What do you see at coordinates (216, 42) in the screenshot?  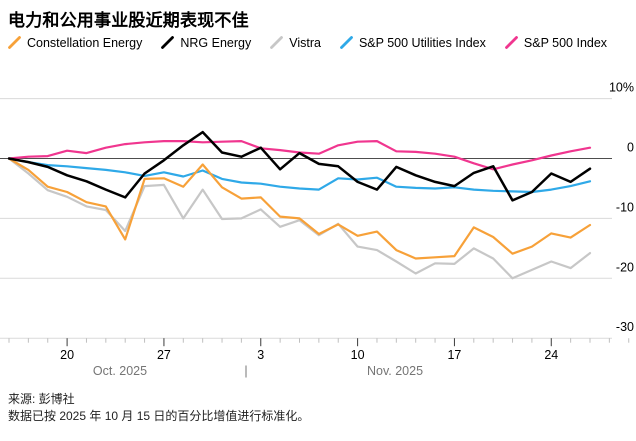 I see `legend-label: NRG Energy` at bounding box center [216, 42].